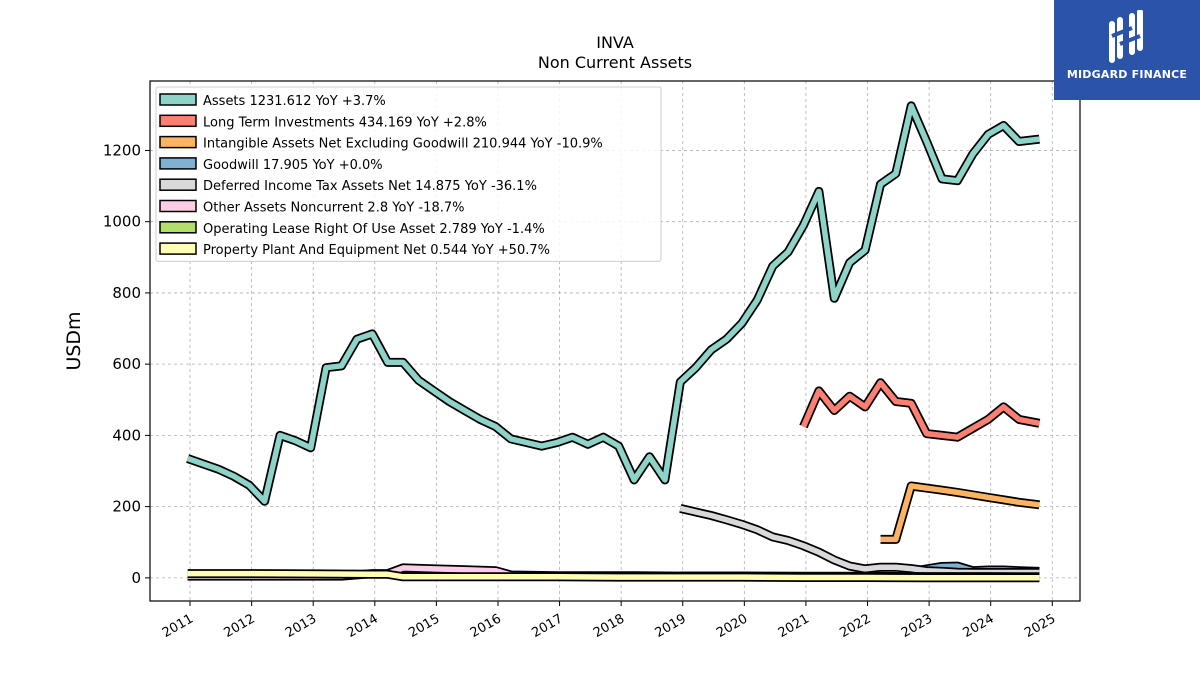 Image resolution: width=1200 pixels, height=675 pixels. Describe the element at coordinates (1040, 626) in the screenshot. I see `x-tick-label: 2025` at that location.